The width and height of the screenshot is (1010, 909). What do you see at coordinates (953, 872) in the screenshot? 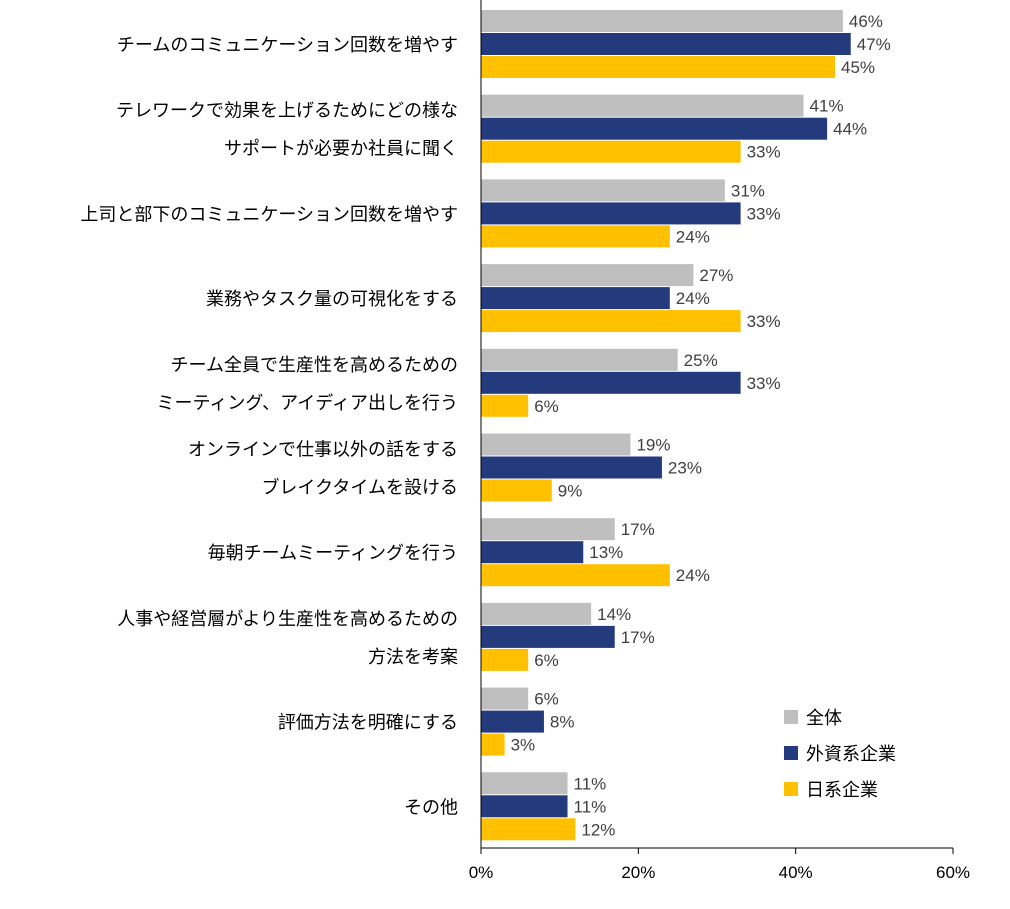
I see `x-tick-label: 60%` at bounding box center [953, 872].